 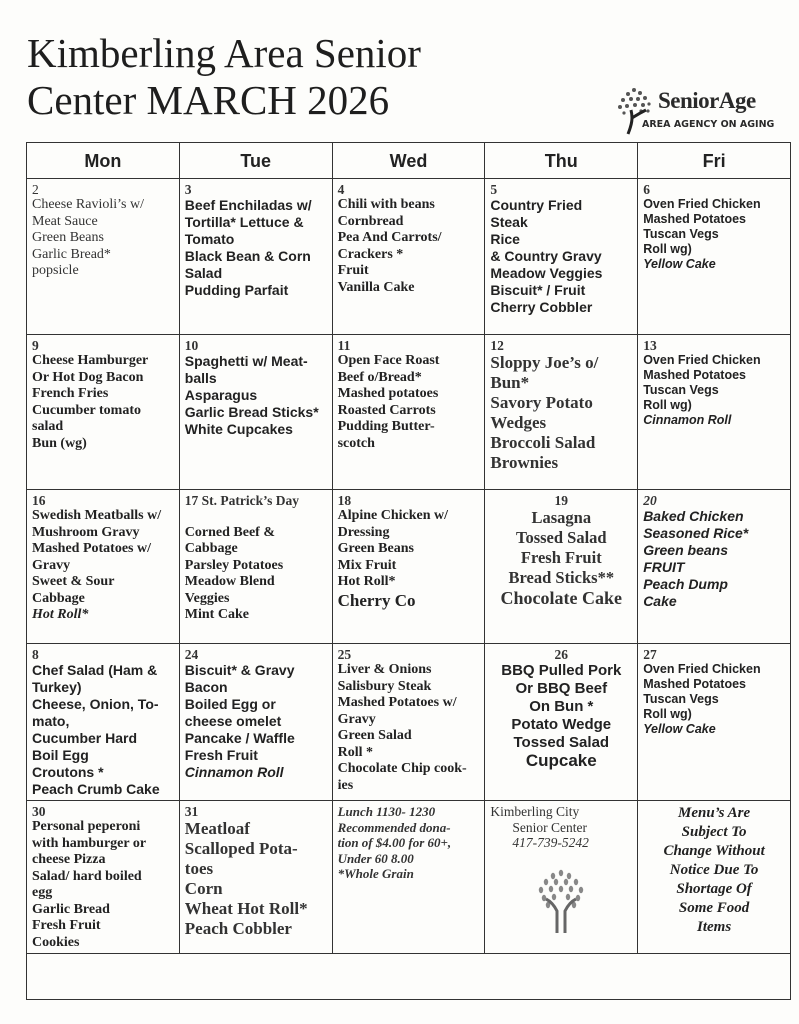 What do you see at coordinates (87, 876) in the screenshot?
I see `menu-item: Salad/ hard boiled` at bounding box center [87, 876].